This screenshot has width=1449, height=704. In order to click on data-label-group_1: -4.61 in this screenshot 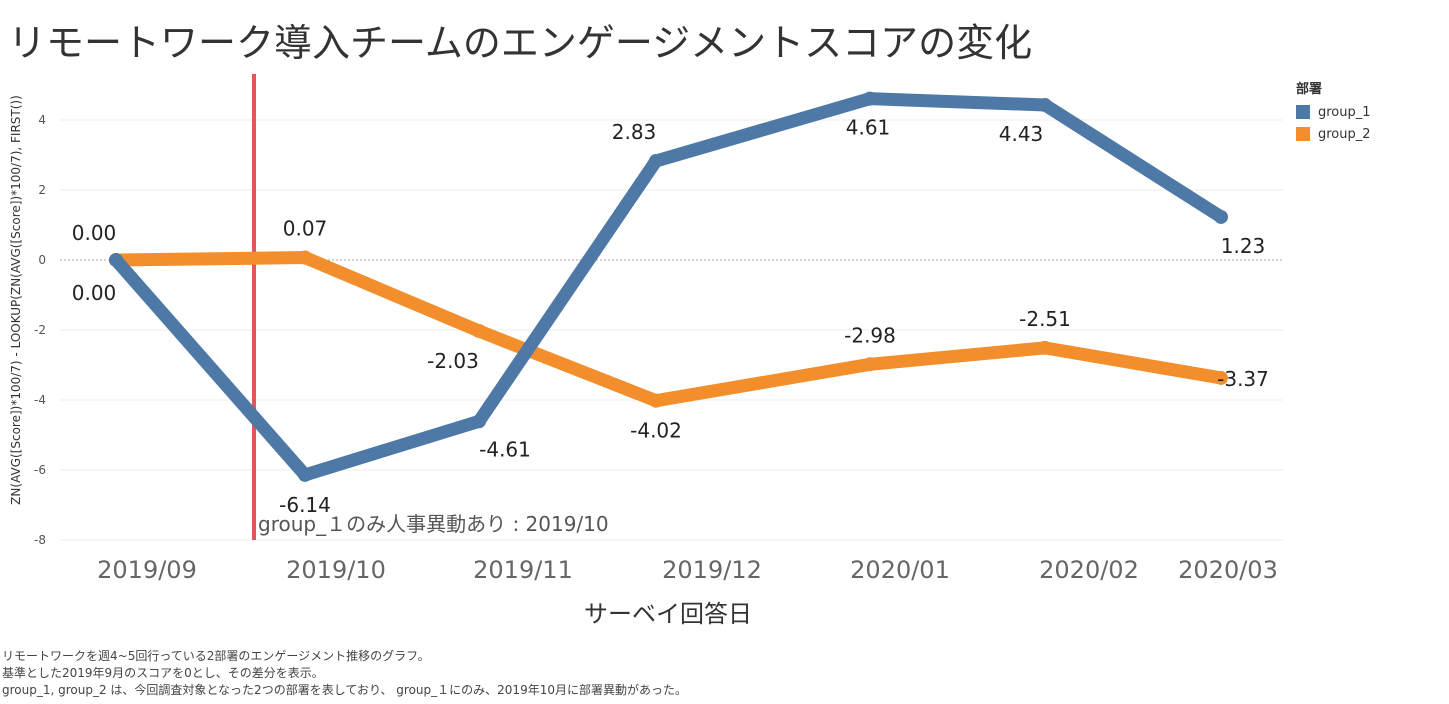, I will do `click(505, 449)`.